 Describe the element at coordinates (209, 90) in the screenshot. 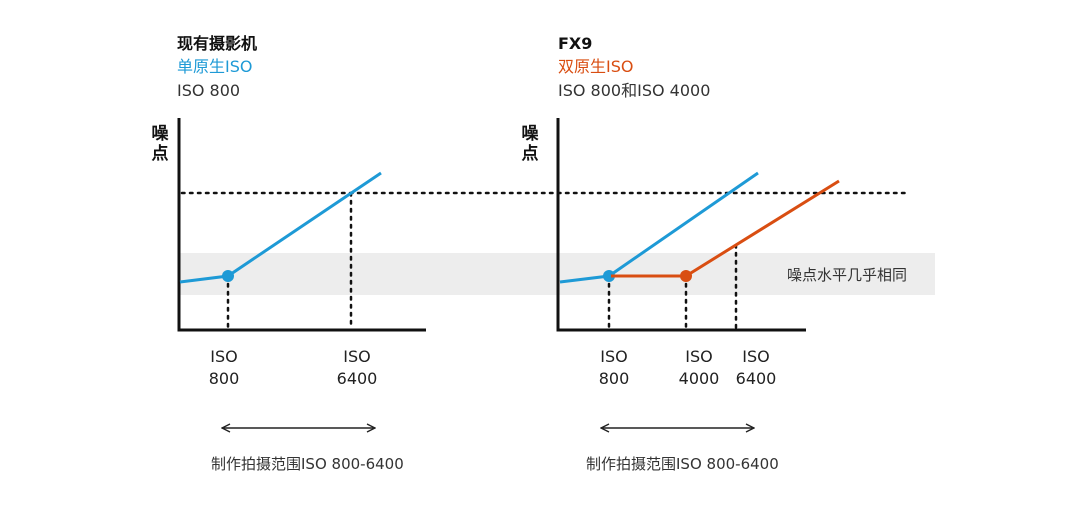

I see `left-detail: ISO 800` at that location.